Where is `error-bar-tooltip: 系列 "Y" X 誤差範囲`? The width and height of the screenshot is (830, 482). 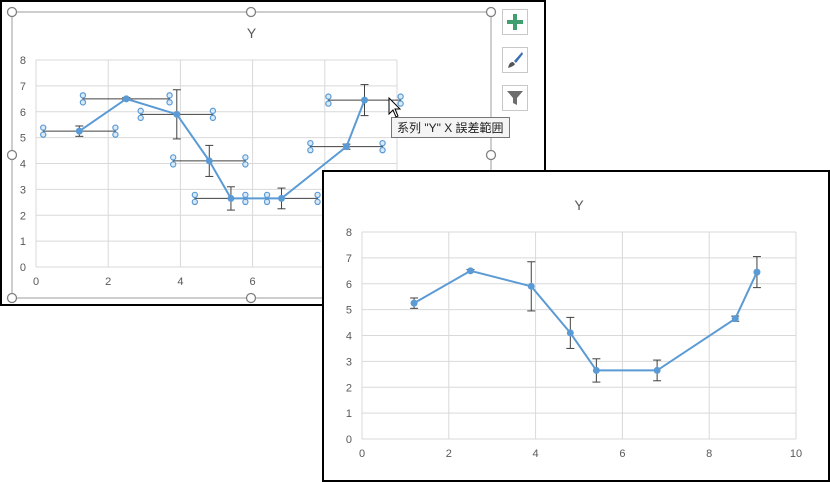
error-bar-tooltip: 系列 "Y" X 誤差範囲 is located at coordinates (450, 127).